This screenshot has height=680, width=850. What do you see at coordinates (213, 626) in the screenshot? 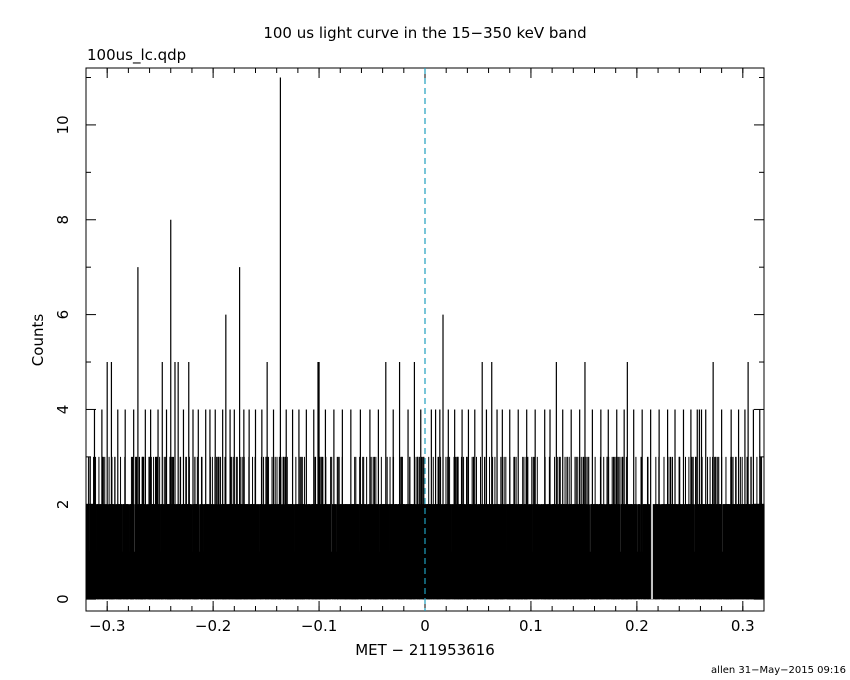
I see `x-tick-label: −0.2` at bounding box center [213, 626].